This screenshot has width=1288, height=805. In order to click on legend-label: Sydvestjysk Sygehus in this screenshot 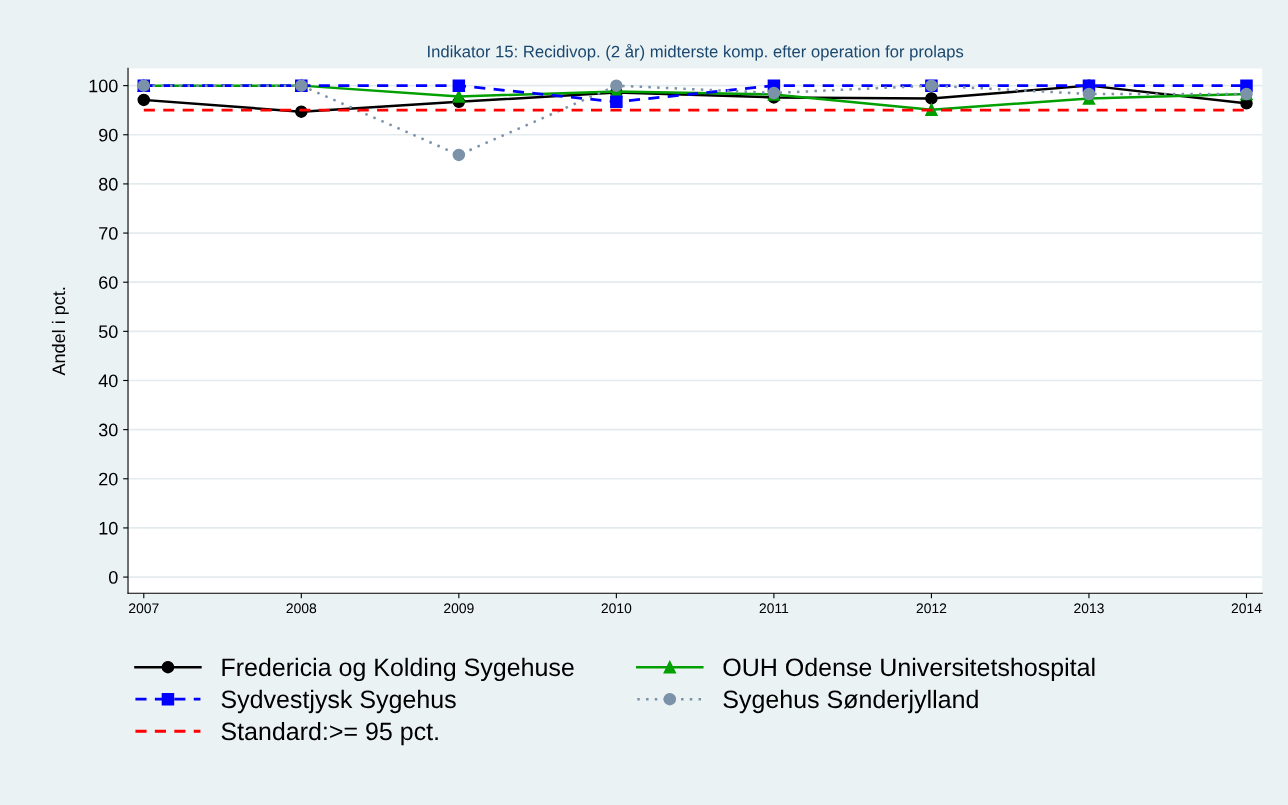, I will do `click(338, 701)`.